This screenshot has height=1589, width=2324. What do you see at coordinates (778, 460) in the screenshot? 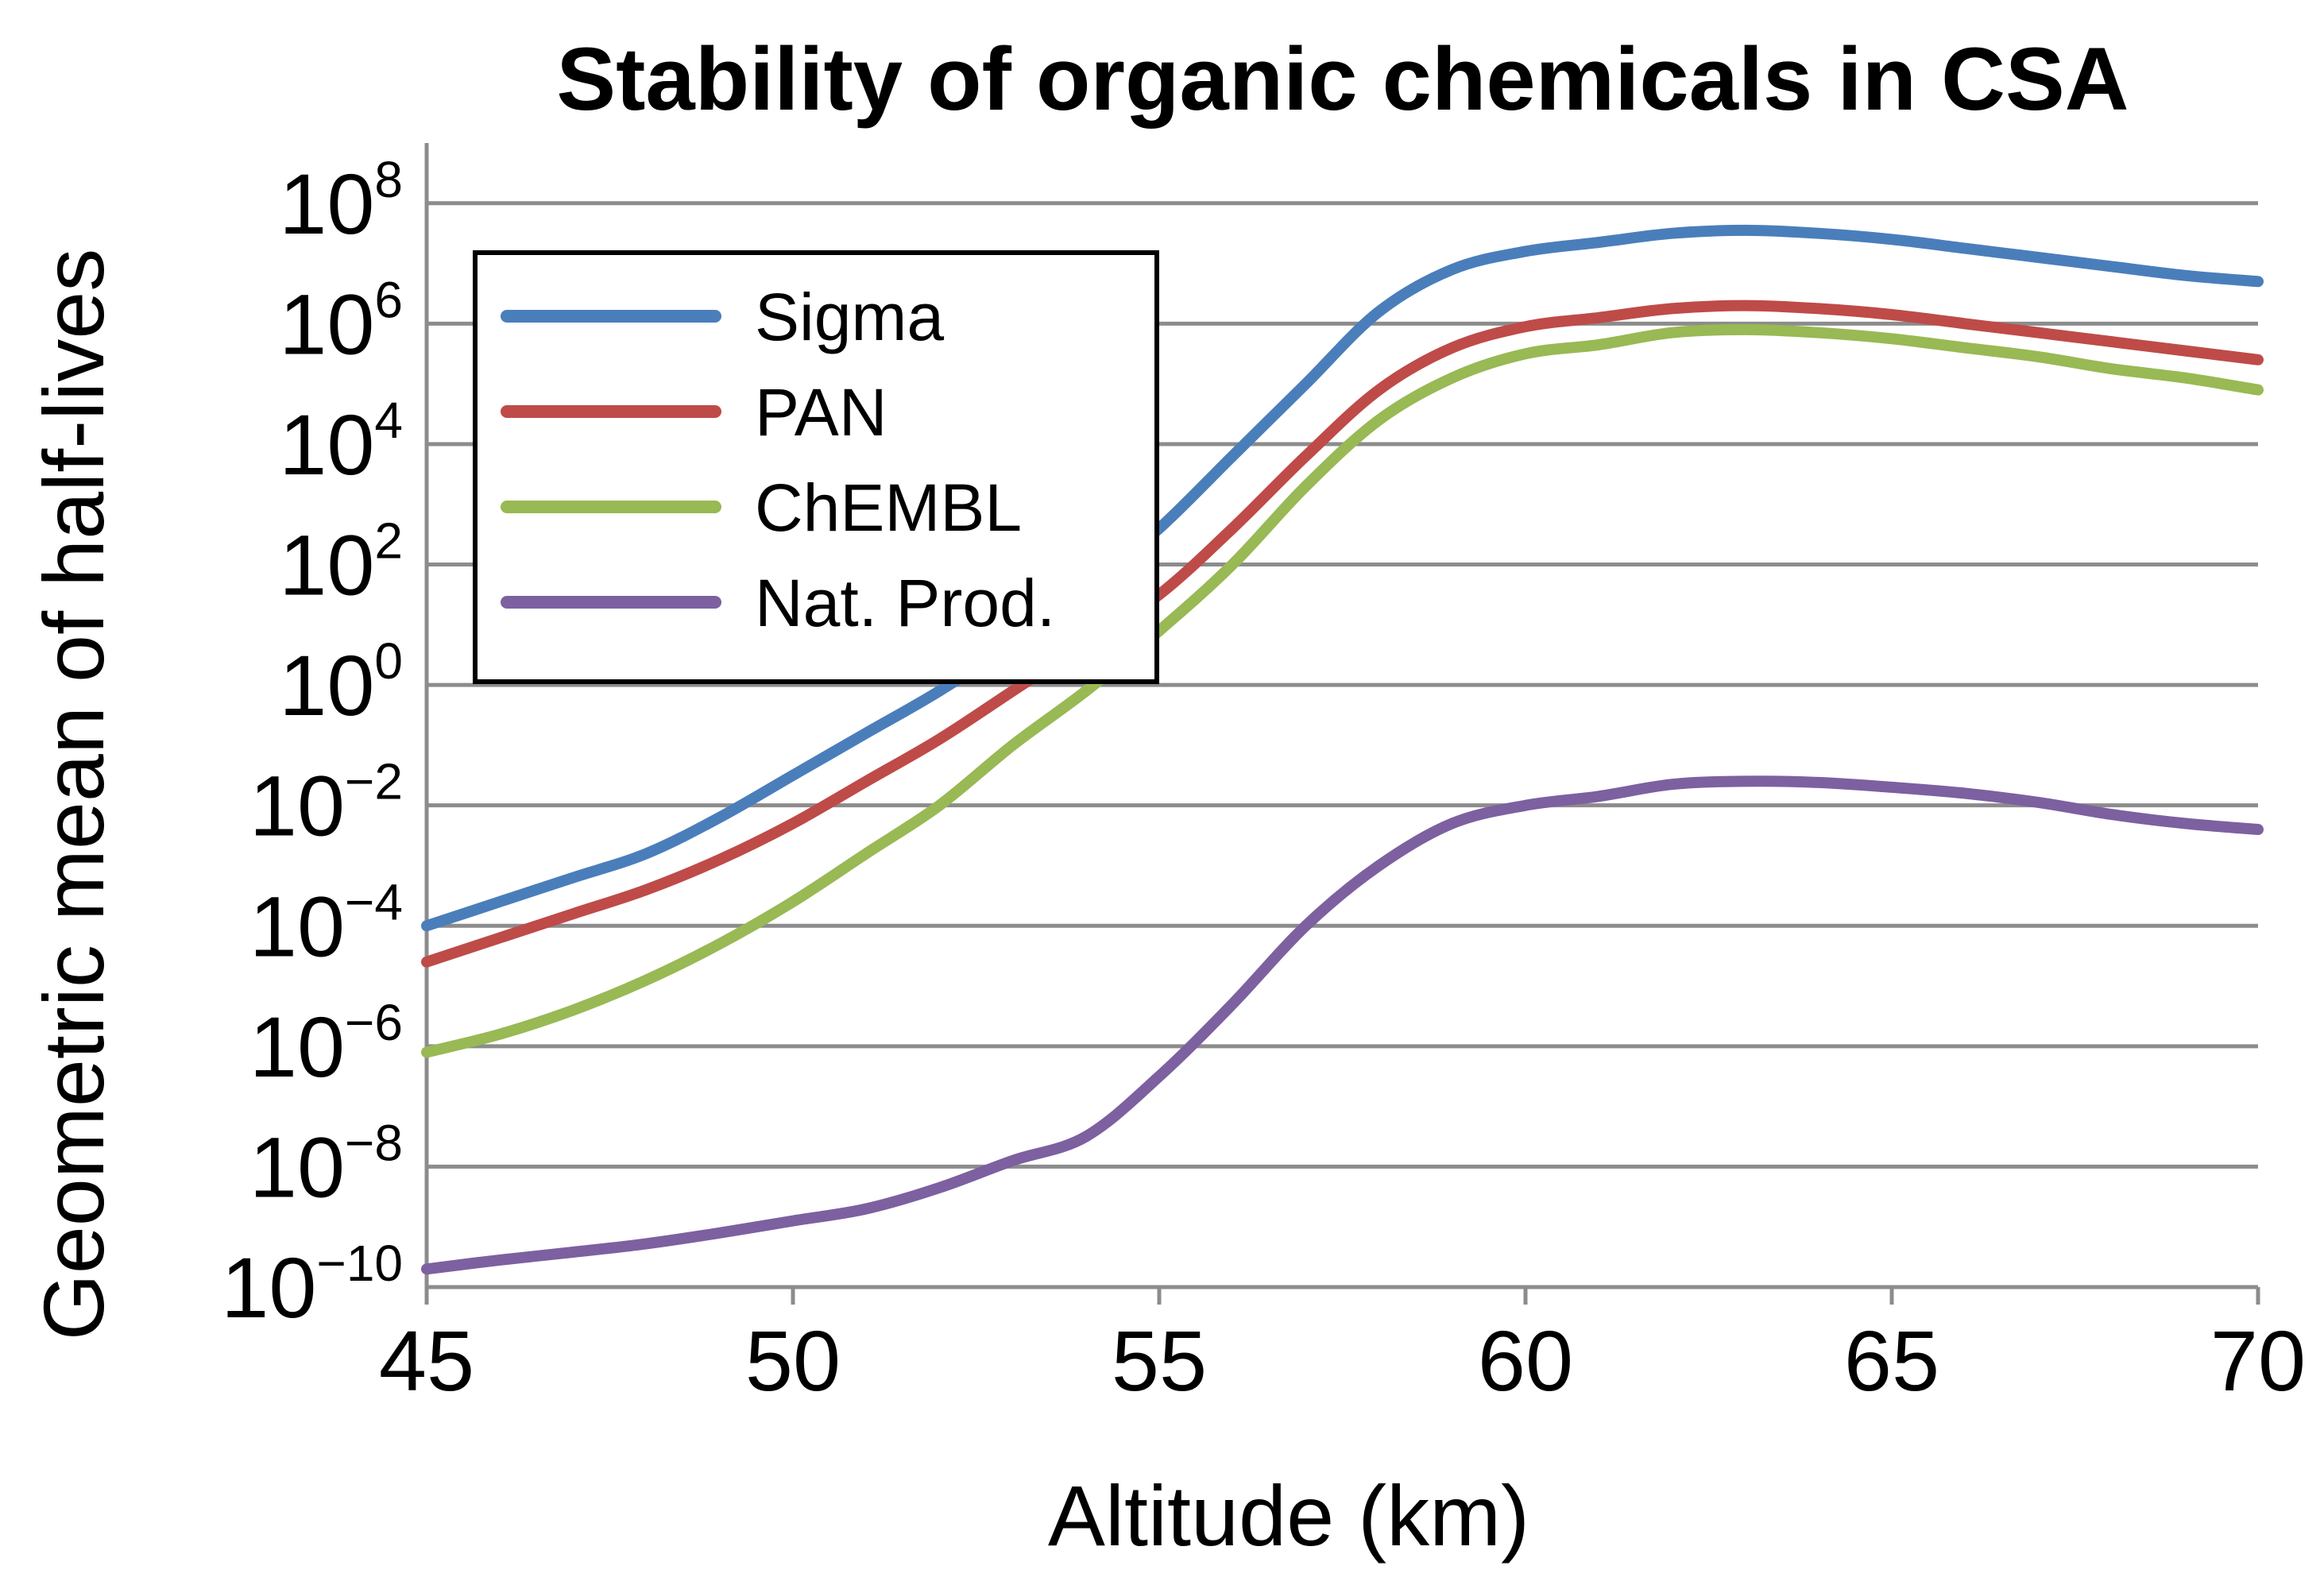
I see `legend-items: Sigma PAN ChEMBL Nat. Prod.` at bounding box center [778, 460].